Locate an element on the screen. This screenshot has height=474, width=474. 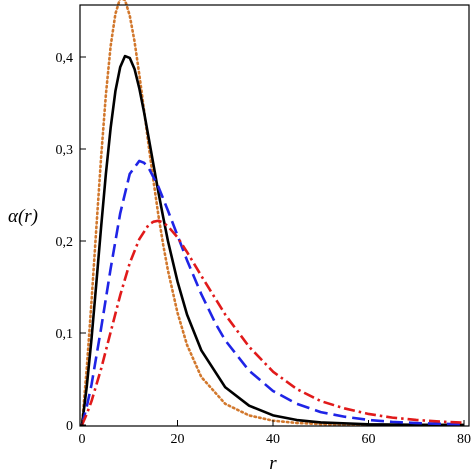
y-tick-label: 0,2 is located at coordinates (65, 242).